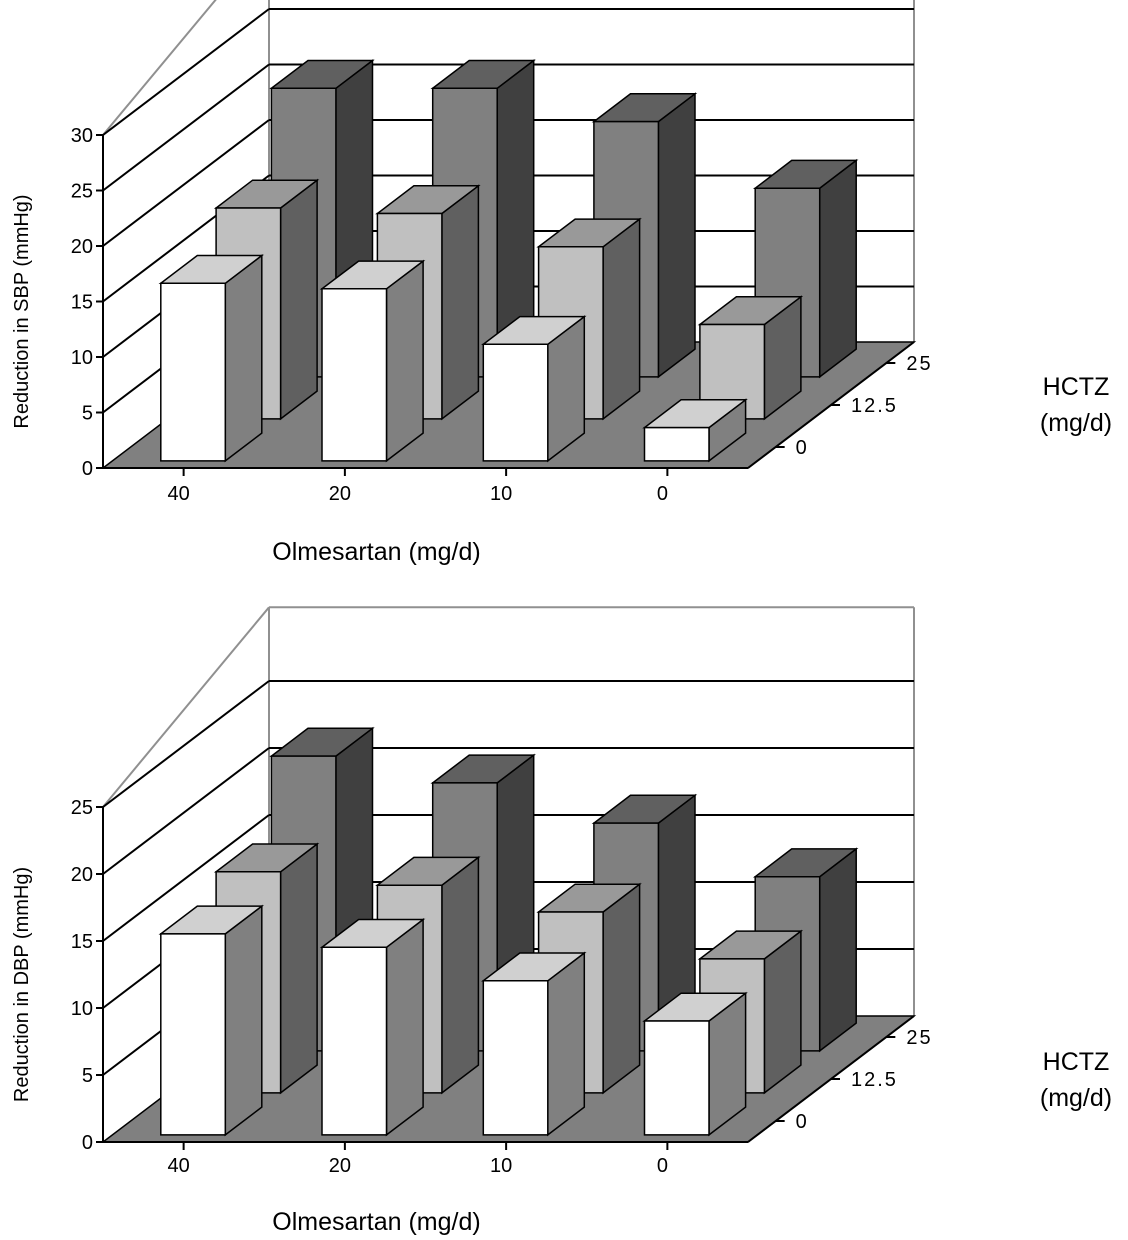 The width and height of the screenshot is (1128, 1240). Describe the element at coordinates (82, 136) in the screenshot. I see `y-tick-label: 30` at that location.